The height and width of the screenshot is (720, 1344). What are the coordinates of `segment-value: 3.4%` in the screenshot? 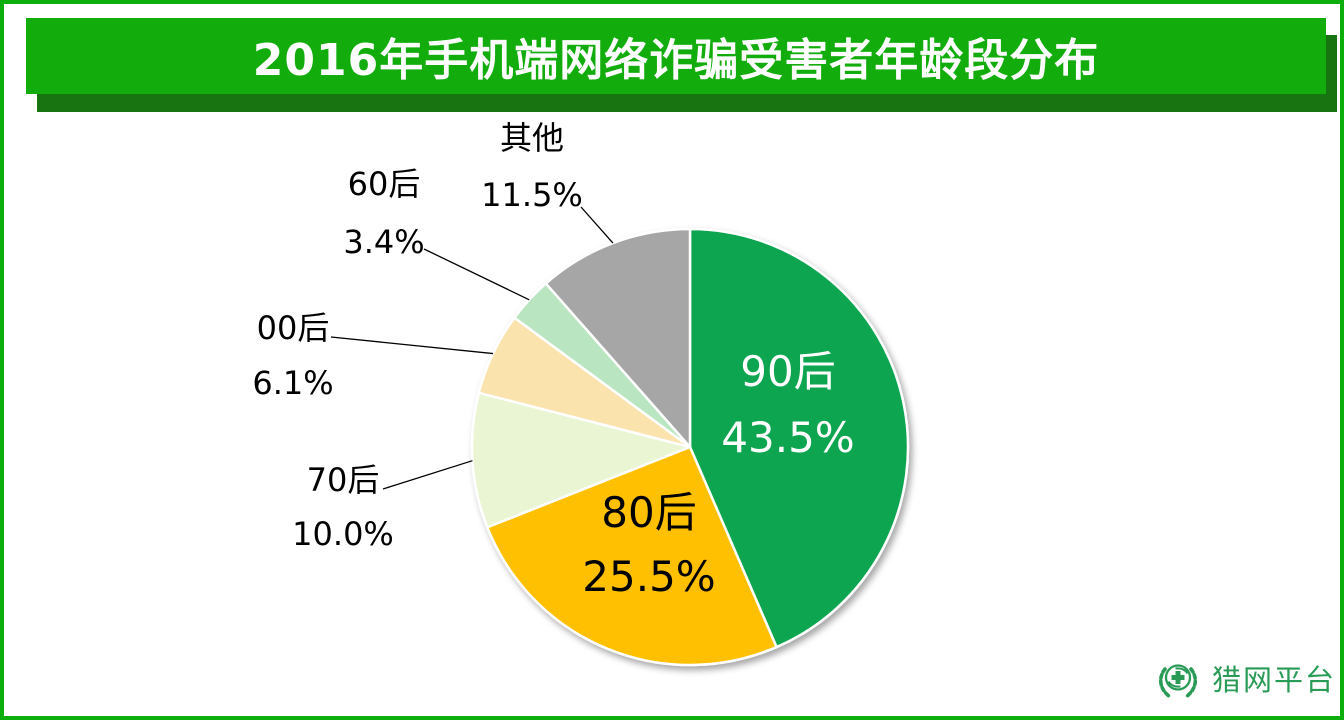 It's located at (384, 242).